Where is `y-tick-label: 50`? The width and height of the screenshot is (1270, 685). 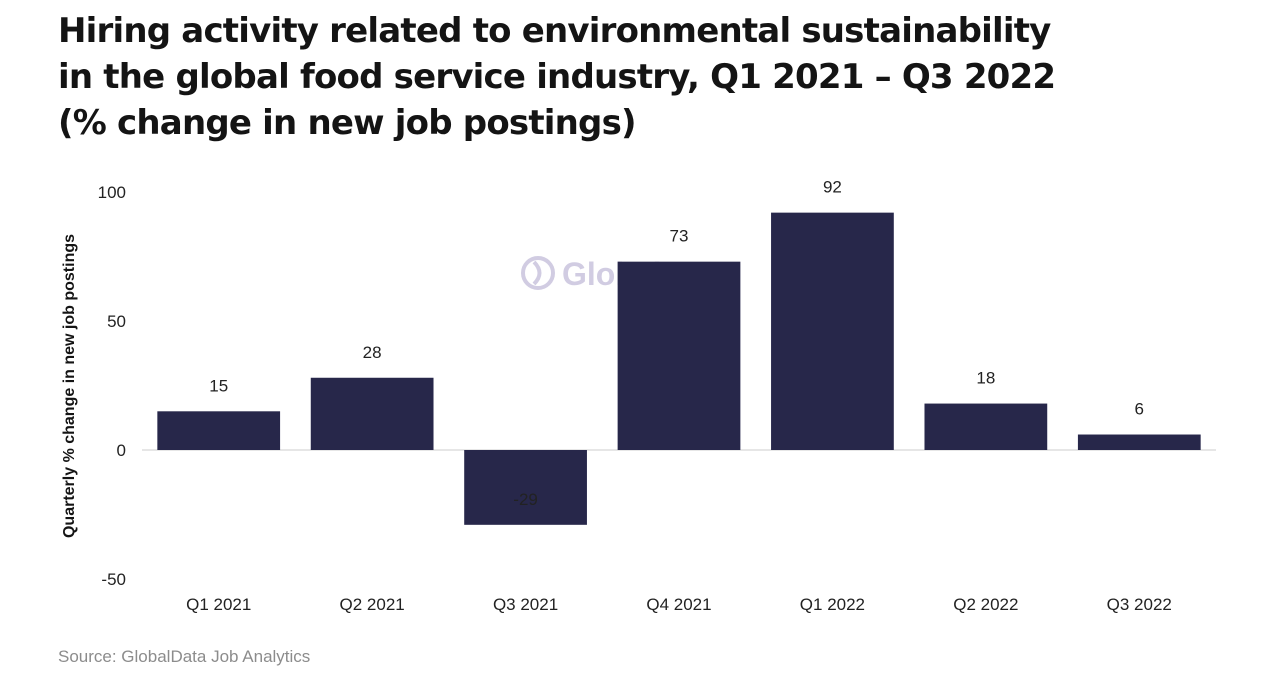 y-tick-label: 50 is located at coordinates (116, 321).